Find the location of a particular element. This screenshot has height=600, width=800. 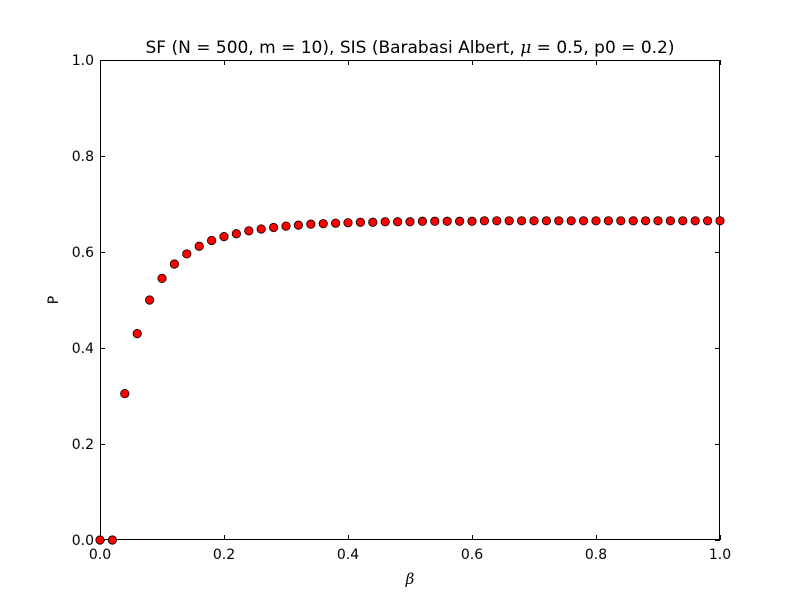

y-tick-label: 0.6 is located at coordinates (83, 253).